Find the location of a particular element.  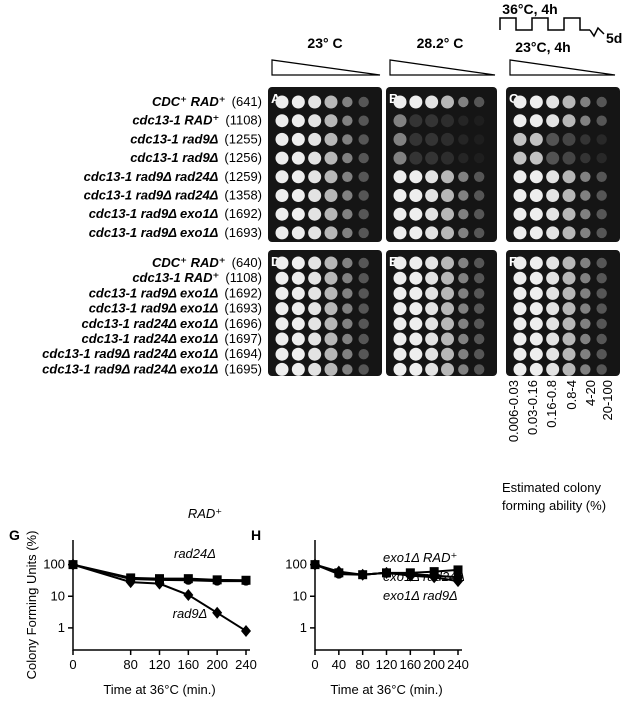

strain-number: (1694) is located at coordinates (243, 353).